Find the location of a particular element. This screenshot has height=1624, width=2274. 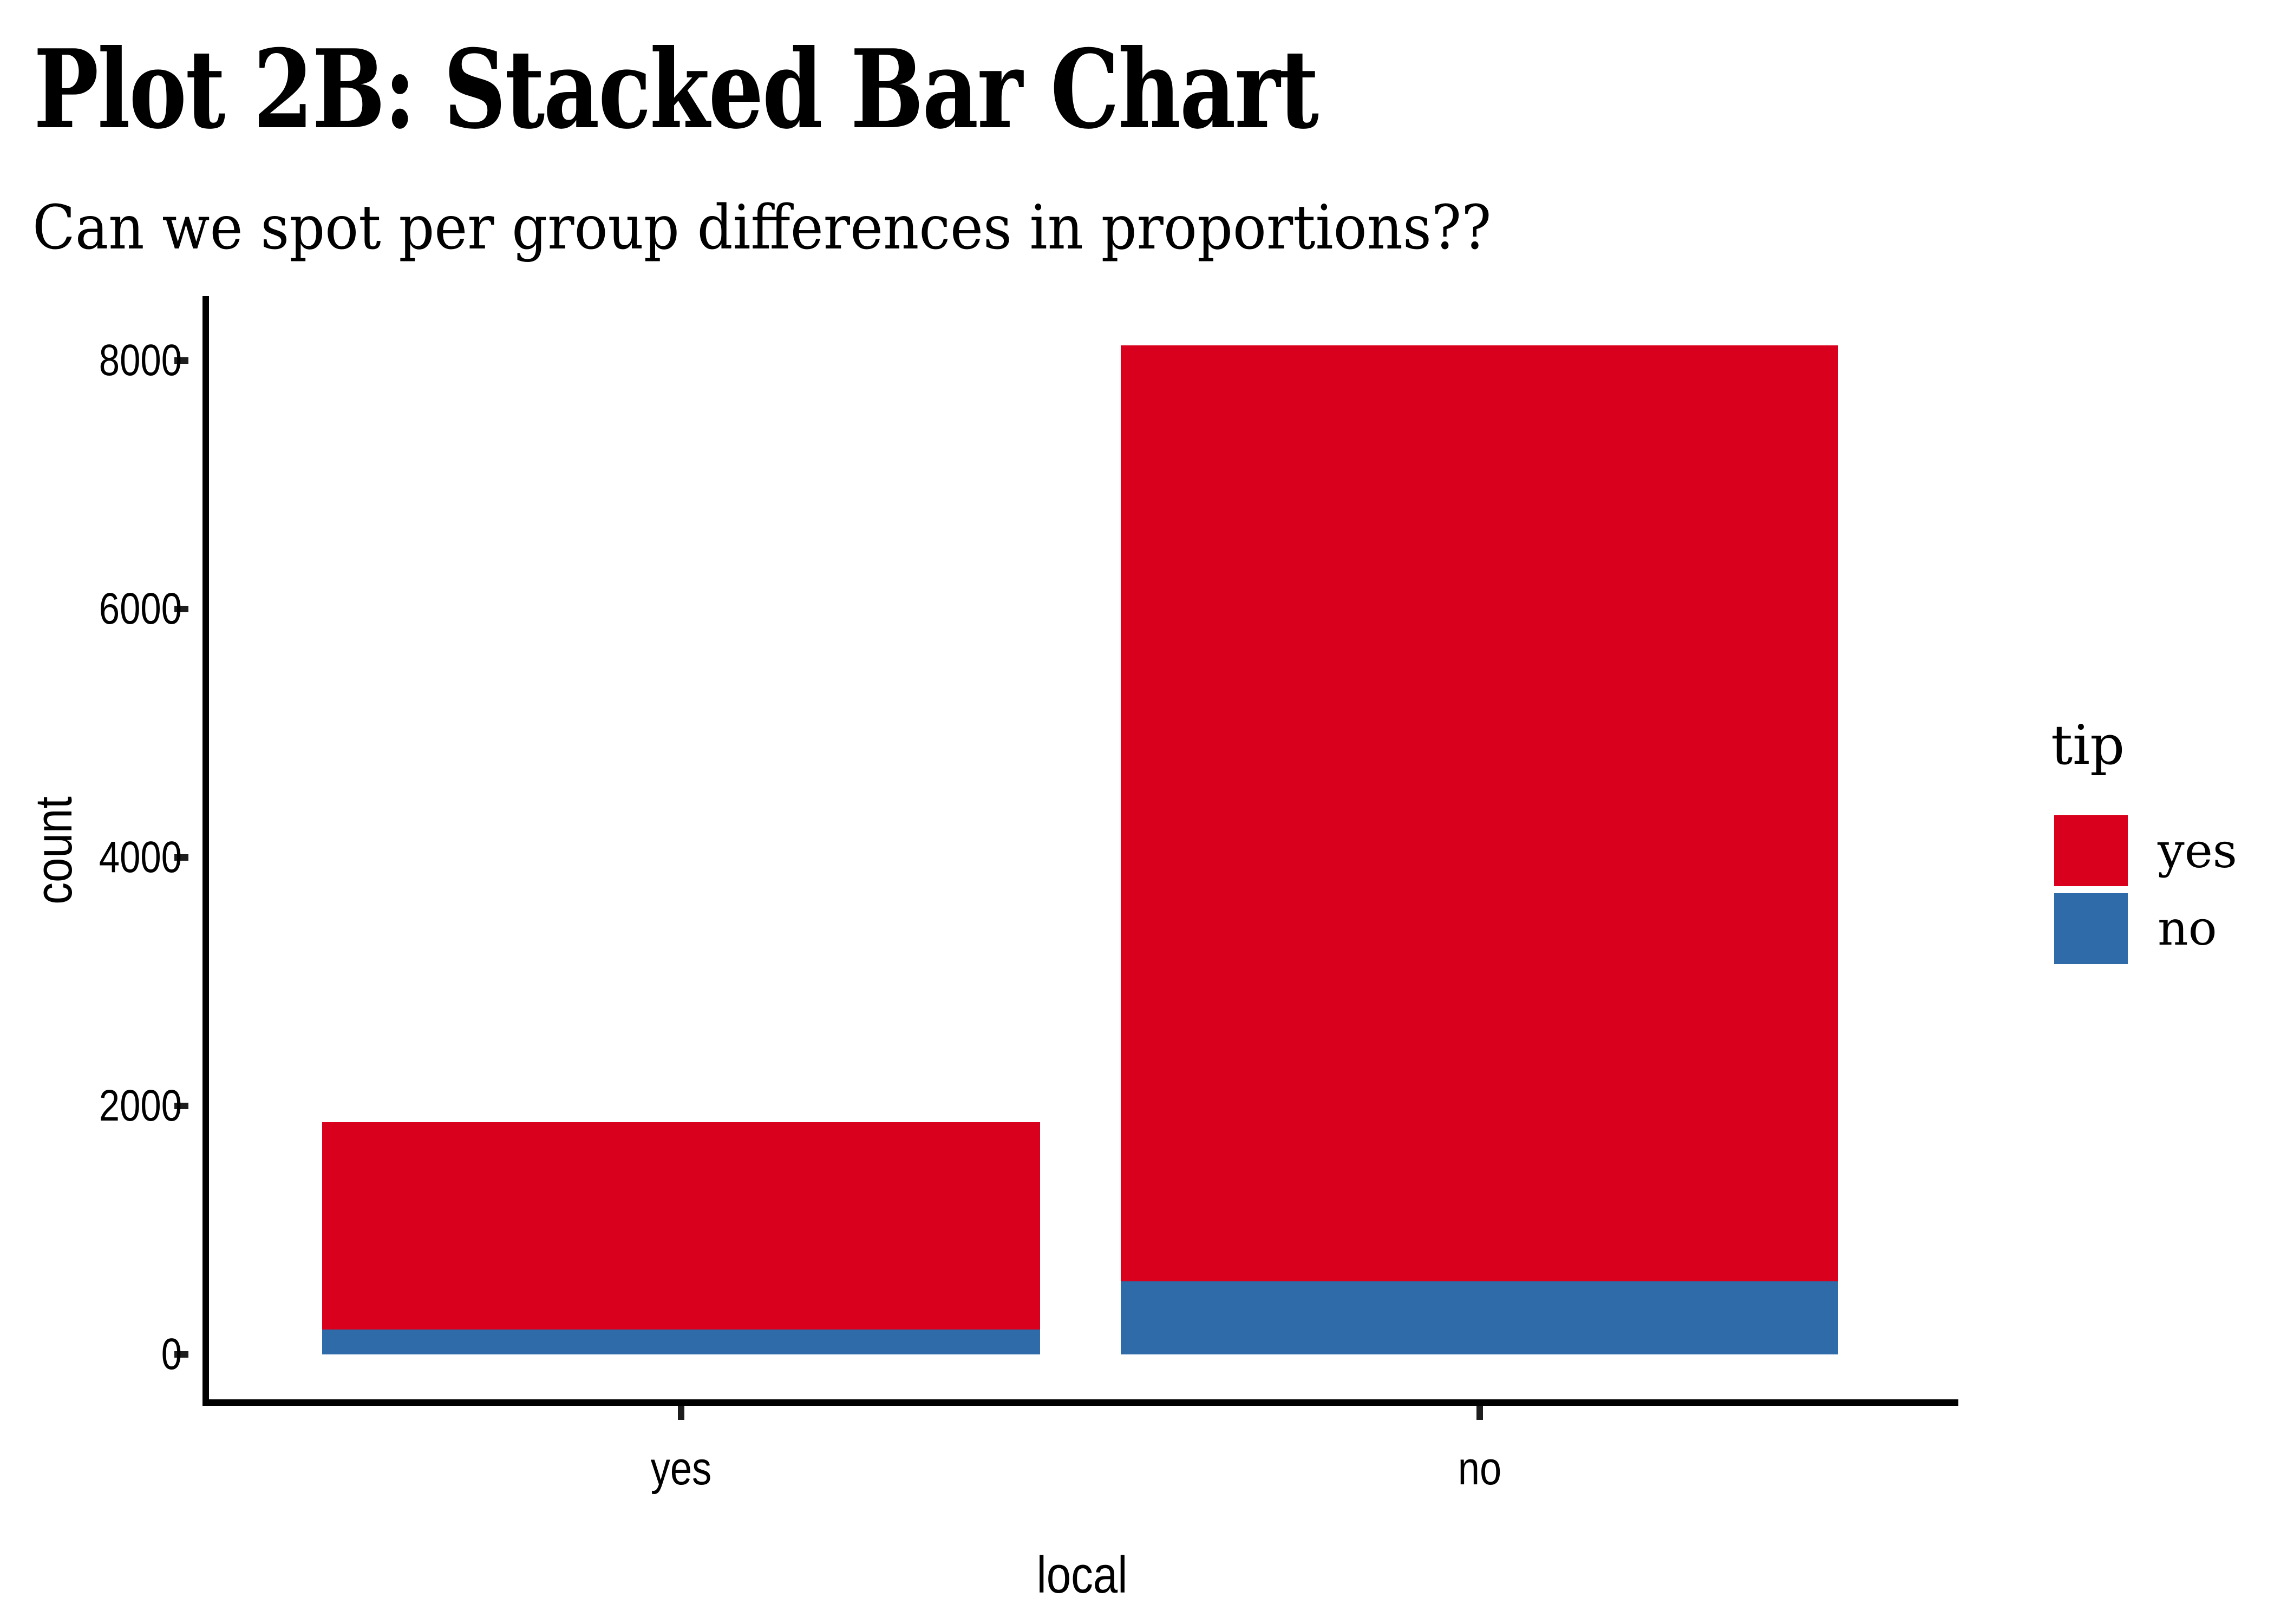

legend-label-no: no is located at coordinates (2188, 928).